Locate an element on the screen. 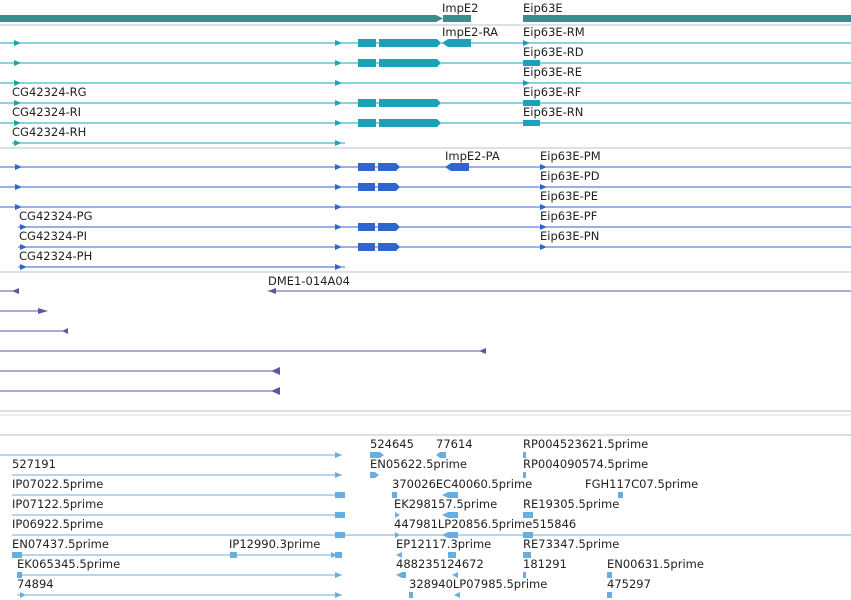 The width and height of the screenshot is (851, 600). transcript-label: CG42324-PG is located at coordinates (56, 216).